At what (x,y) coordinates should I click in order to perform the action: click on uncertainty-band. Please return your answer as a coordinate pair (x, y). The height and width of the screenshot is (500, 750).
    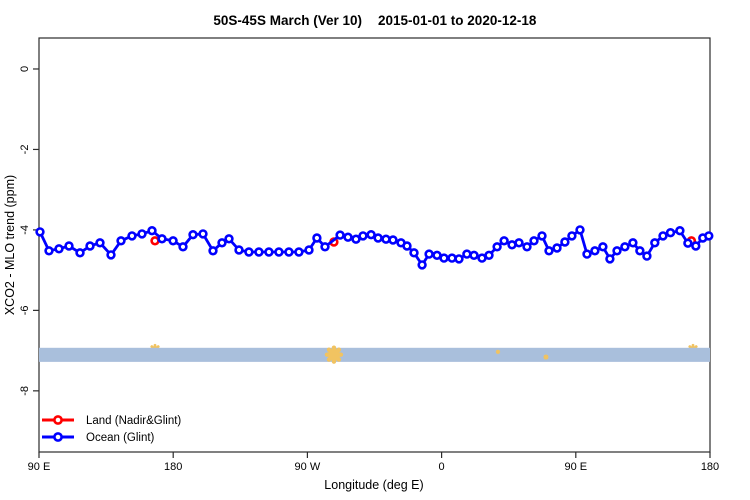
    Looking at the image, I should click on (374, 354).